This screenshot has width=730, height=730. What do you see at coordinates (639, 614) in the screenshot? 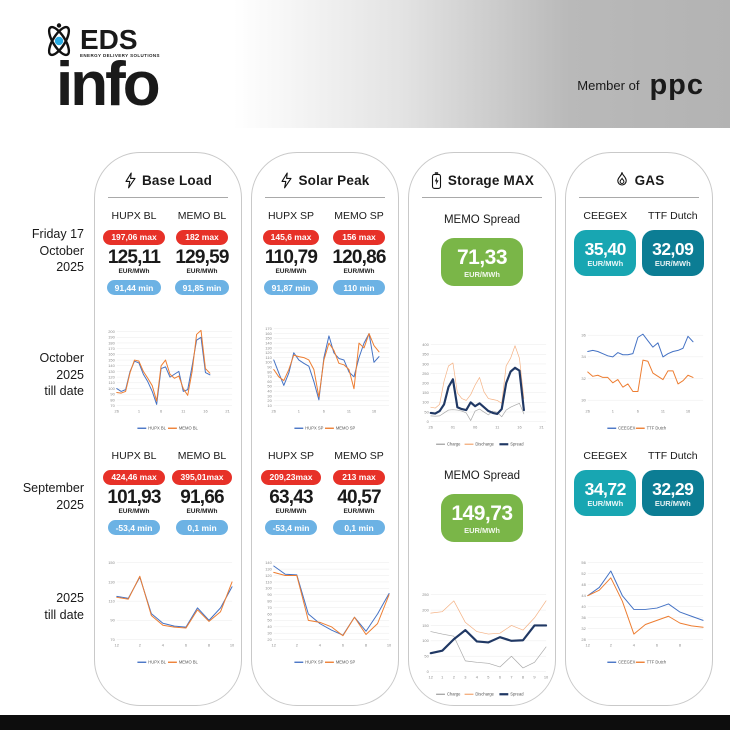
I see `chart-gas-ytd: 28 32 36 40 44 48 52 56 12 2 4 6 8 CEEGEX TTF Dutch` at bounding box center [639, 614].